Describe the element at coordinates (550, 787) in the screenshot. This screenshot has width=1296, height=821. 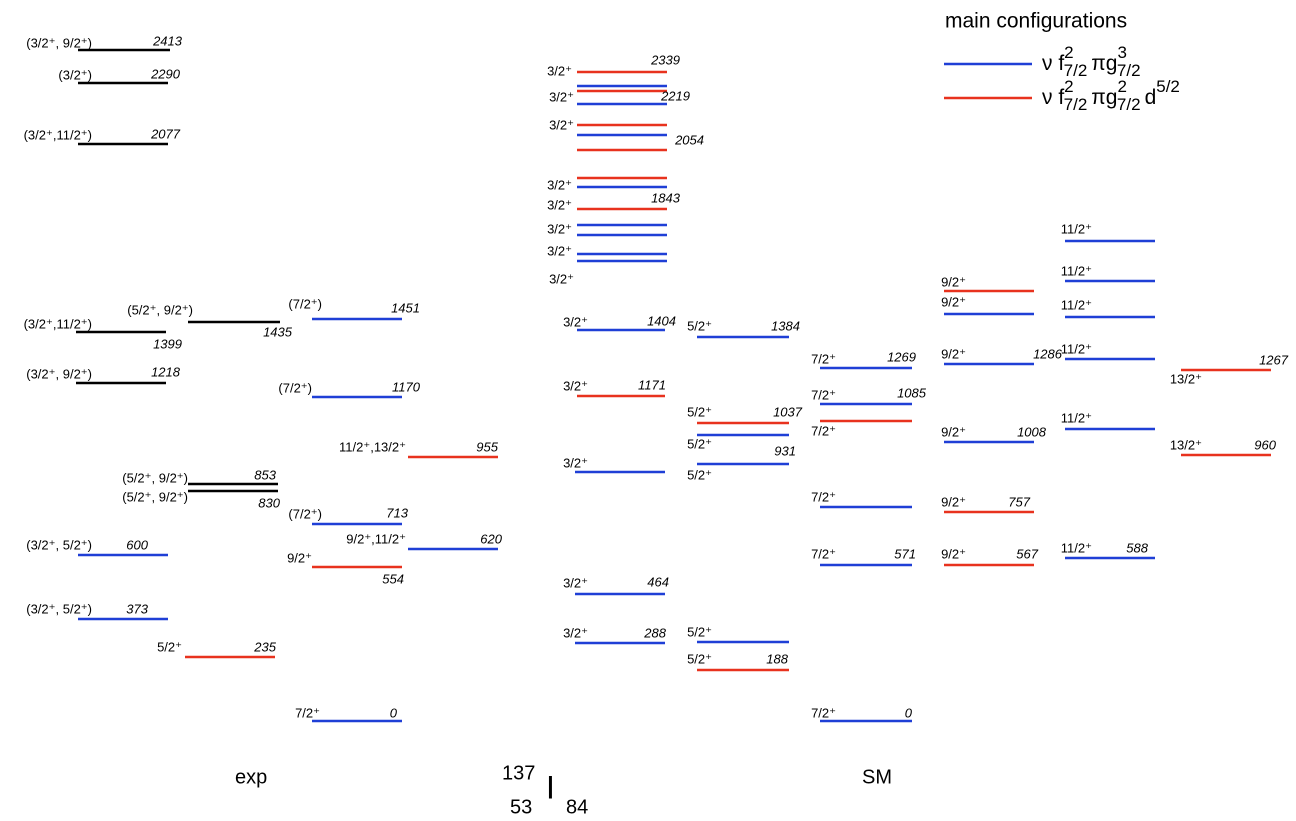
I see `element-symbol: I` at that location.